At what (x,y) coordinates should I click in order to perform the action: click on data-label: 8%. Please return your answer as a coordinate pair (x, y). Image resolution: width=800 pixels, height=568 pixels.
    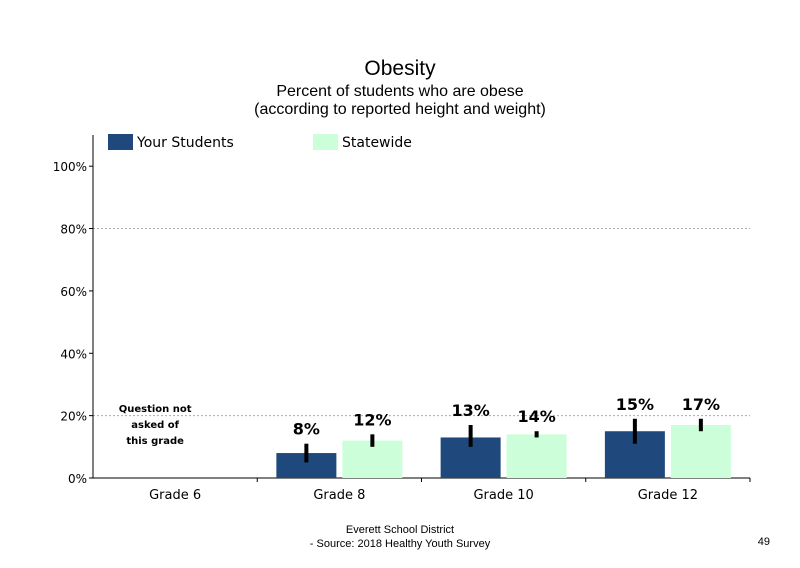
    Looking at the image, I should click on (306, 429).